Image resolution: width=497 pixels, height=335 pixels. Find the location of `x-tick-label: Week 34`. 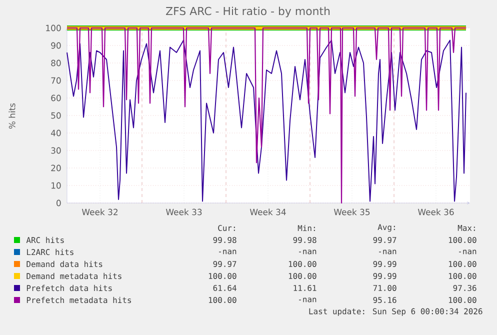

x-tick-label: Week 34 is located at coordinates (268, 212).